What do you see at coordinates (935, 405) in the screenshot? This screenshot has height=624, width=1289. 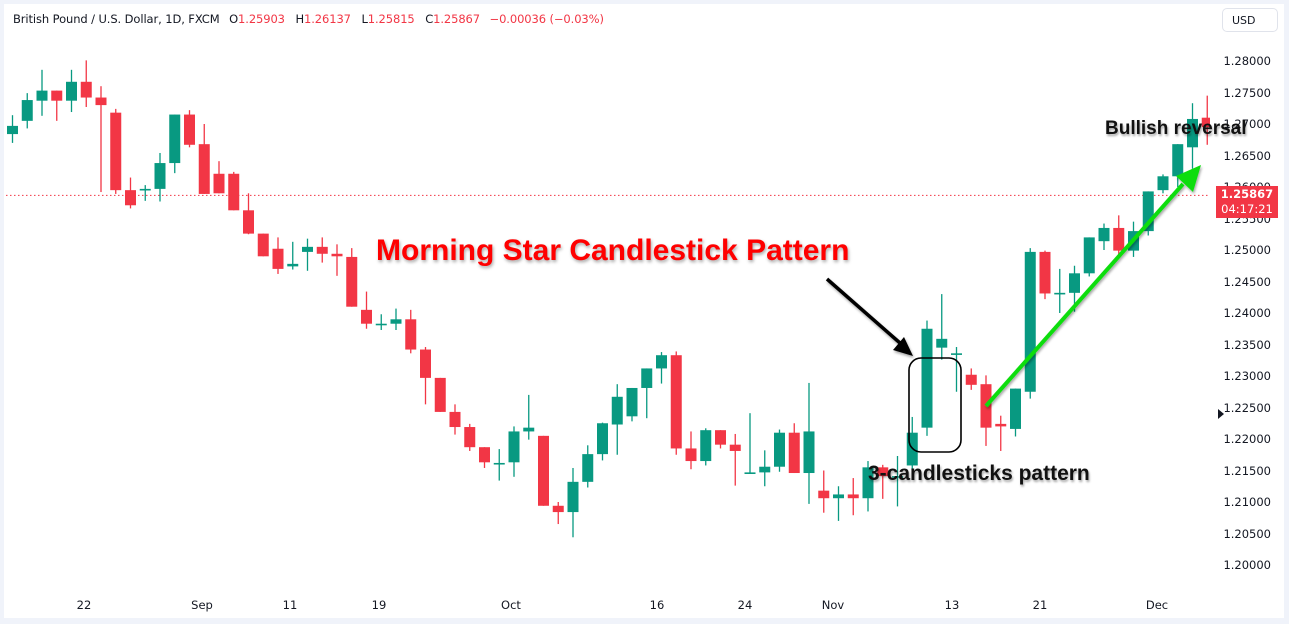 I see `pattern-highlight-box` at bounding box center [935, 405].